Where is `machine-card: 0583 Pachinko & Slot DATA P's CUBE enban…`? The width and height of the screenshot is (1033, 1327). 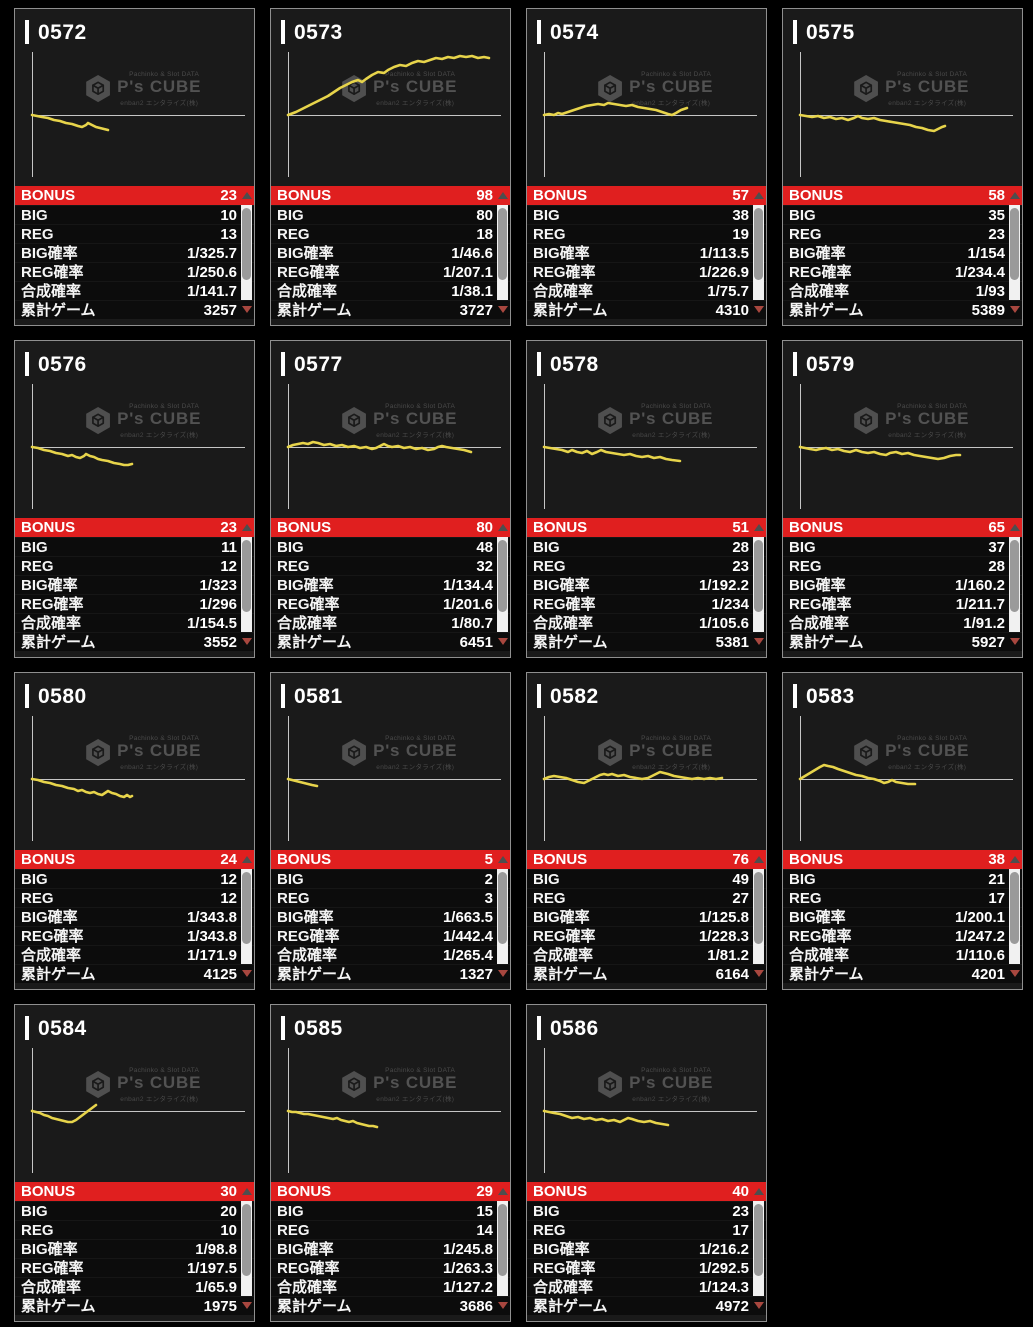 machine-card: 0583 Pachinko & Slot DATA P's CUBE enban… is located at coordinates (902, 831).